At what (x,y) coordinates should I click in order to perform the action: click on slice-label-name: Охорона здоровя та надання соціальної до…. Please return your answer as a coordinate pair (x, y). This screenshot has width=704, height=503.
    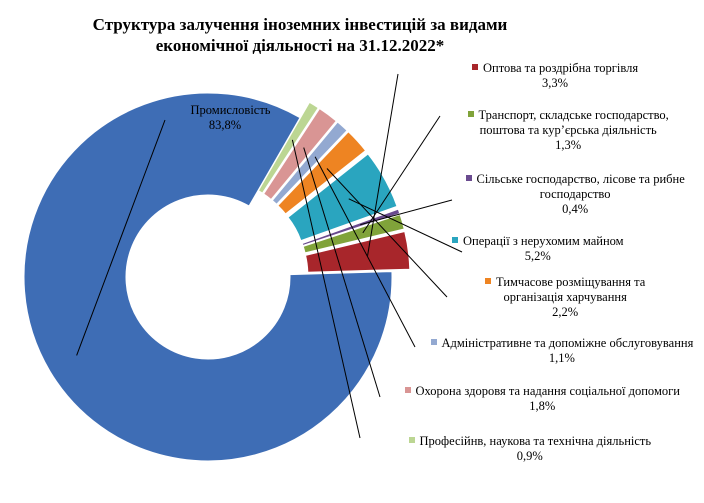
    Looking at the image, I should click on (542, 391).